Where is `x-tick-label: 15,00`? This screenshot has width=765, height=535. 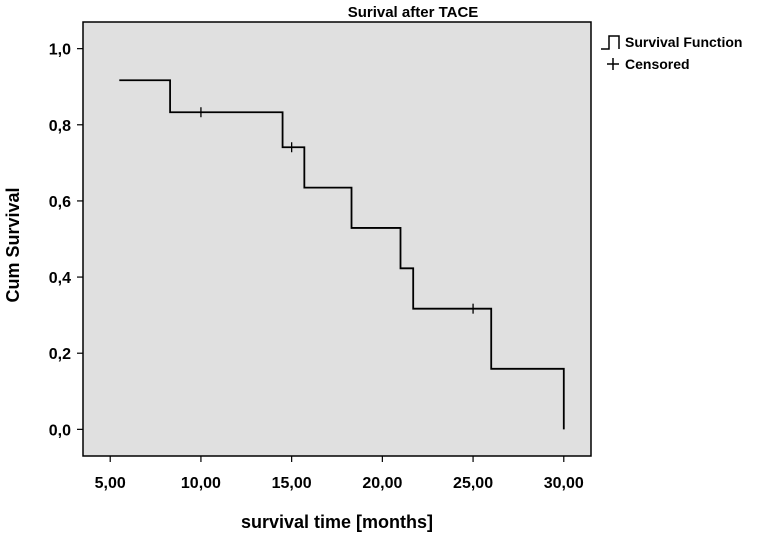 x-tick-label: 15,00 is located at coordinates (292, 483).